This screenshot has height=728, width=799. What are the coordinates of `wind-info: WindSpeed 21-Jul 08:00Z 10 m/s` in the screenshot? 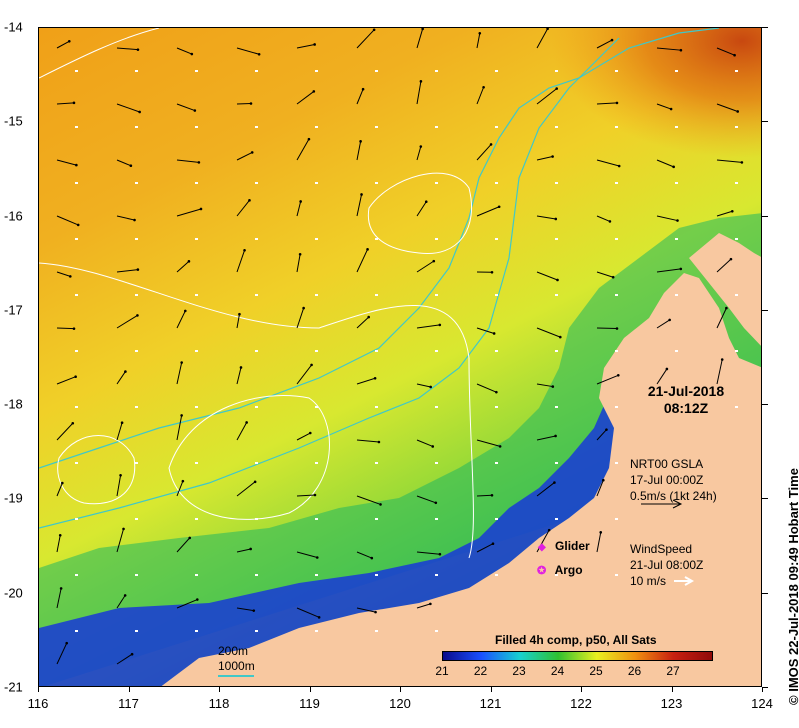 It's located at (666, 565).